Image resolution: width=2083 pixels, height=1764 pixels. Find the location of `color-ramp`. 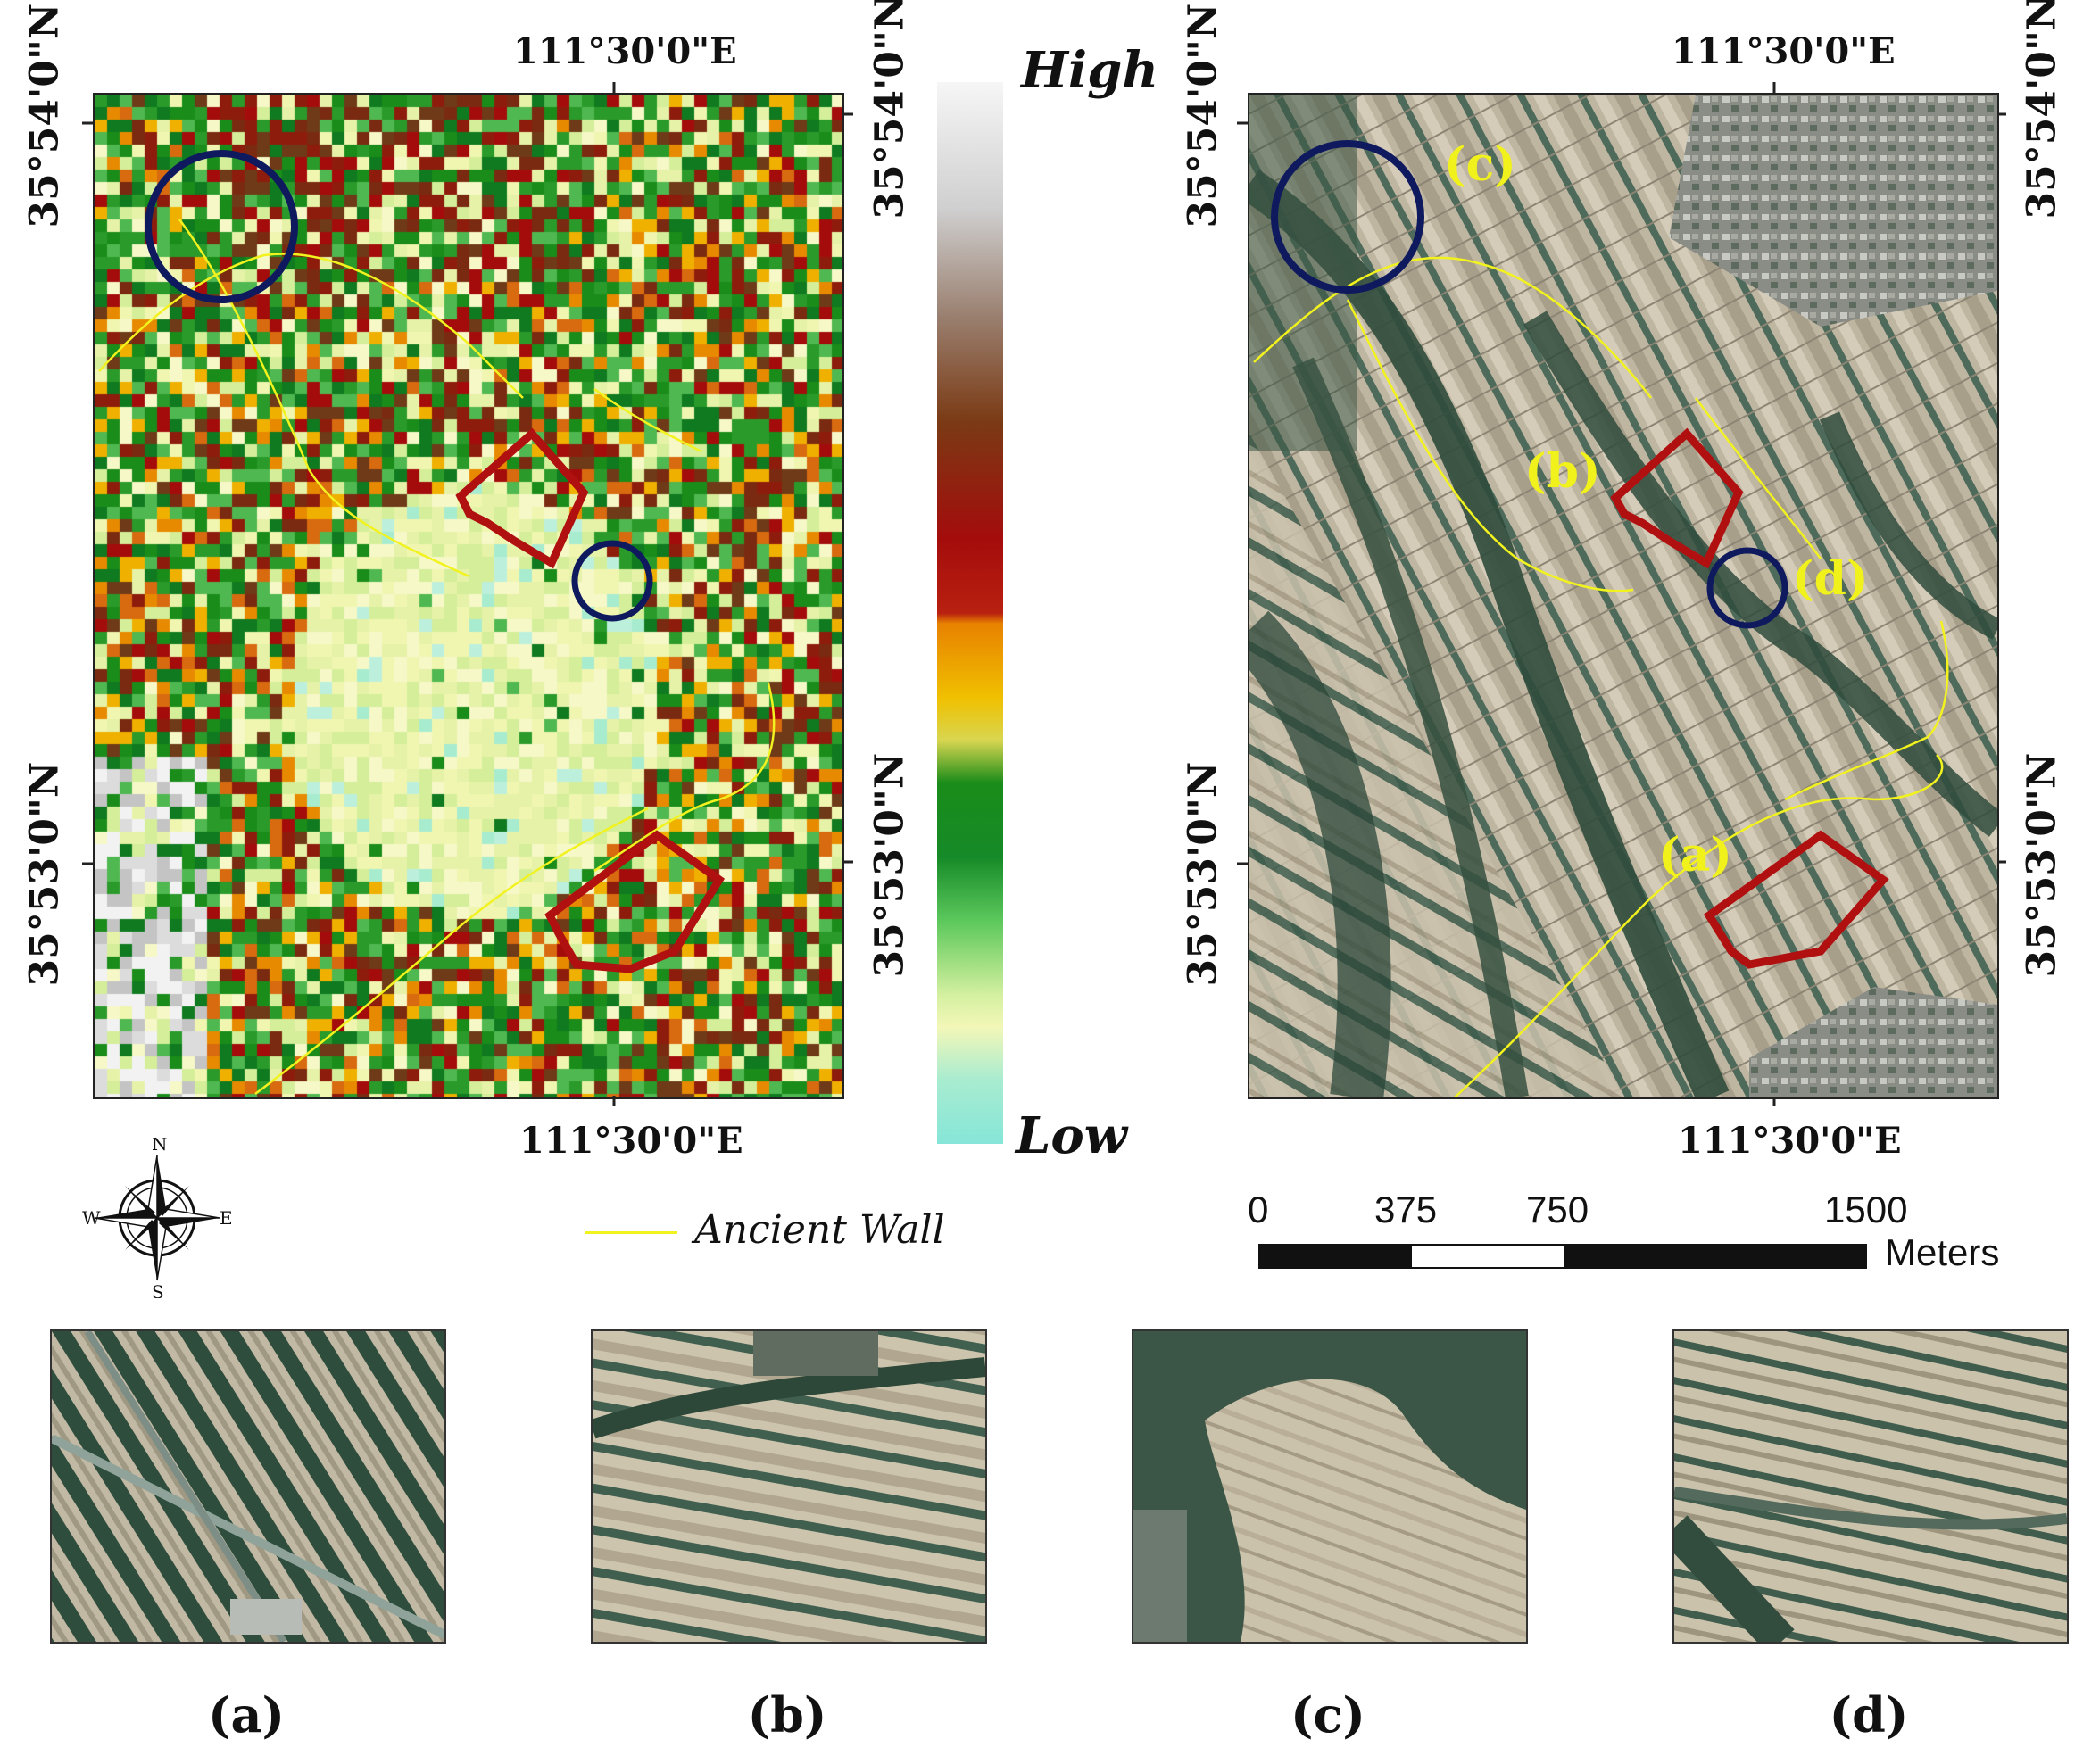

color-ramp is located at coordinates (970, 613).